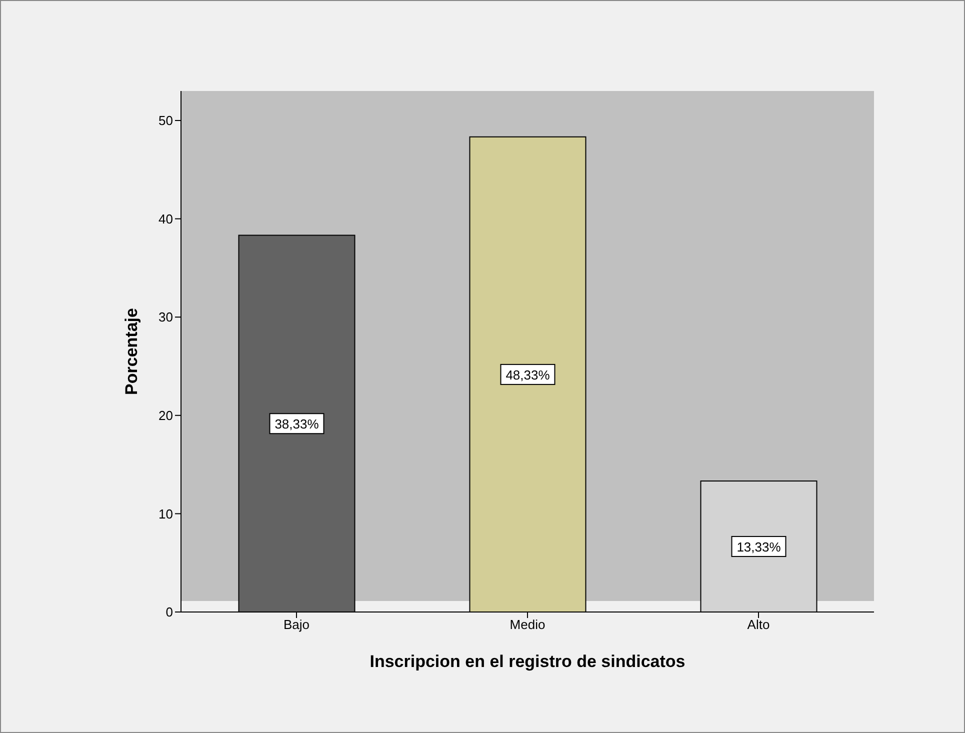  What do you see at coordinates (528, 374) in the screenshot?
I see `data-label: 48,33%` at bounding box center [528, 374].